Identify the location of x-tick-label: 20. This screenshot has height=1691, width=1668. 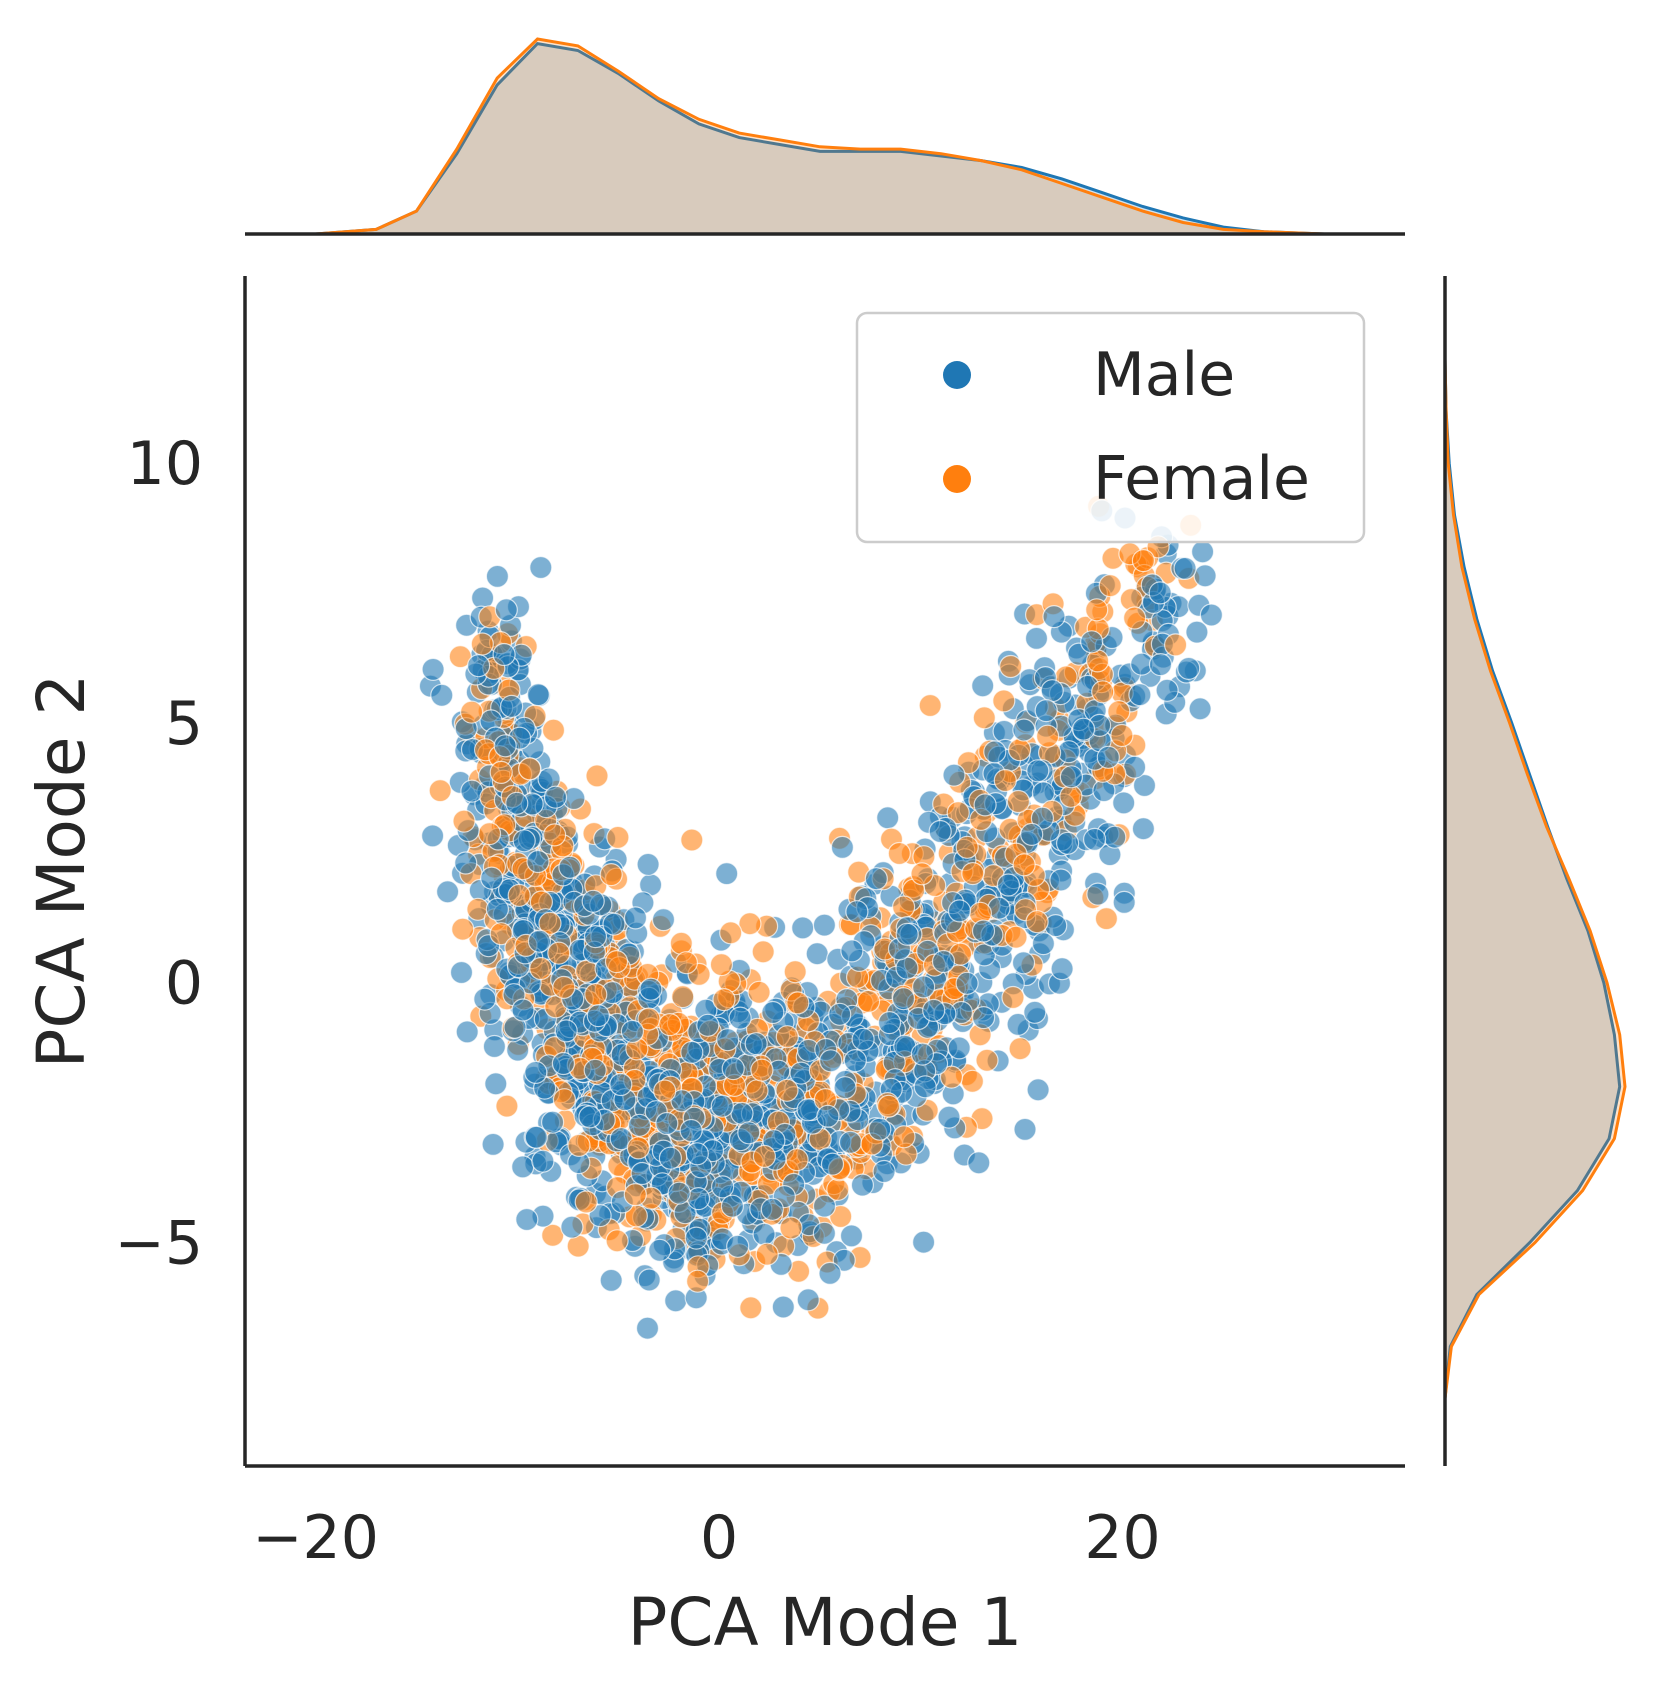
(1122, 1538).